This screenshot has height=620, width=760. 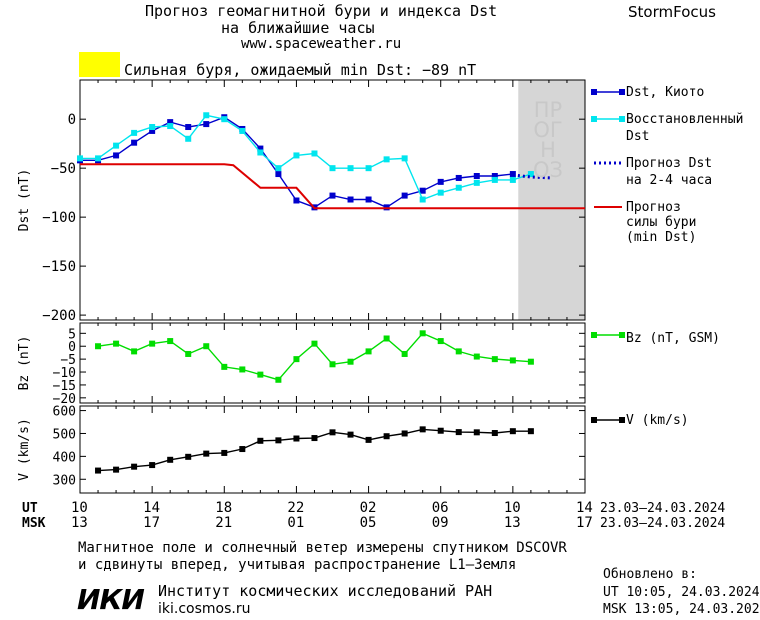 I want to click on y-tick-label: −200, so click(x=59, y=316).